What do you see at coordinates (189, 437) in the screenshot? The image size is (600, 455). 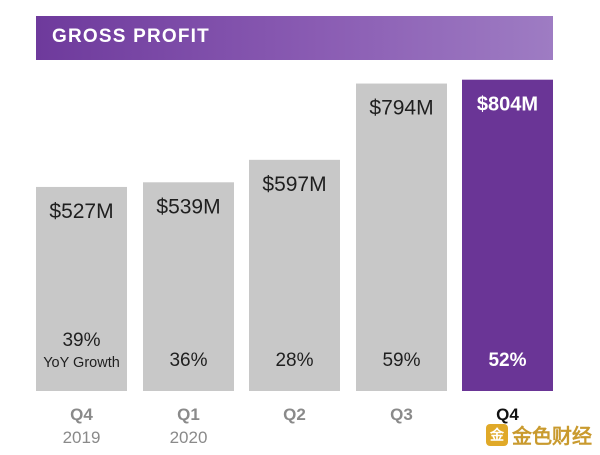 I see `x-tick-year-2: 2020` at bounding box center [189, 437].